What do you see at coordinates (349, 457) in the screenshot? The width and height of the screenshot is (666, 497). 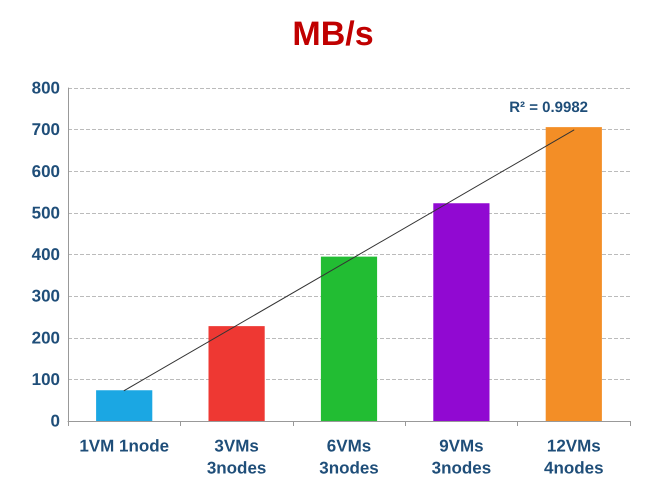 I see `x-tick-label: 6VMs 3nodes` at bounding box center [349, 457].